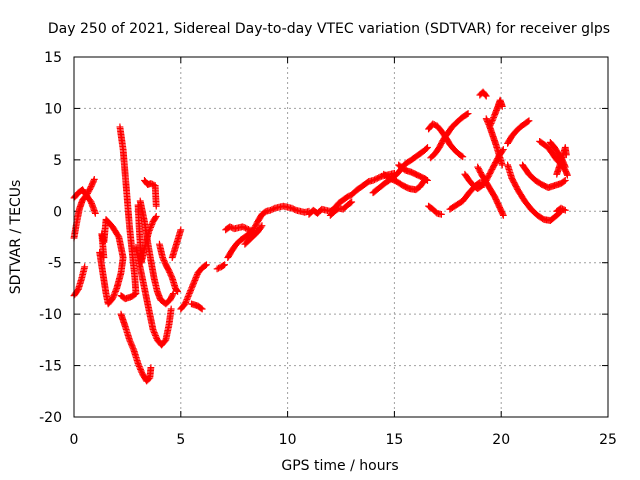 Image resolution: width=640 pixels, height=480 pixels. What do you see at coordinates (55, 264) in the screenshot?
I see `y-tick-label: -5` at bounding box center [55, 264].